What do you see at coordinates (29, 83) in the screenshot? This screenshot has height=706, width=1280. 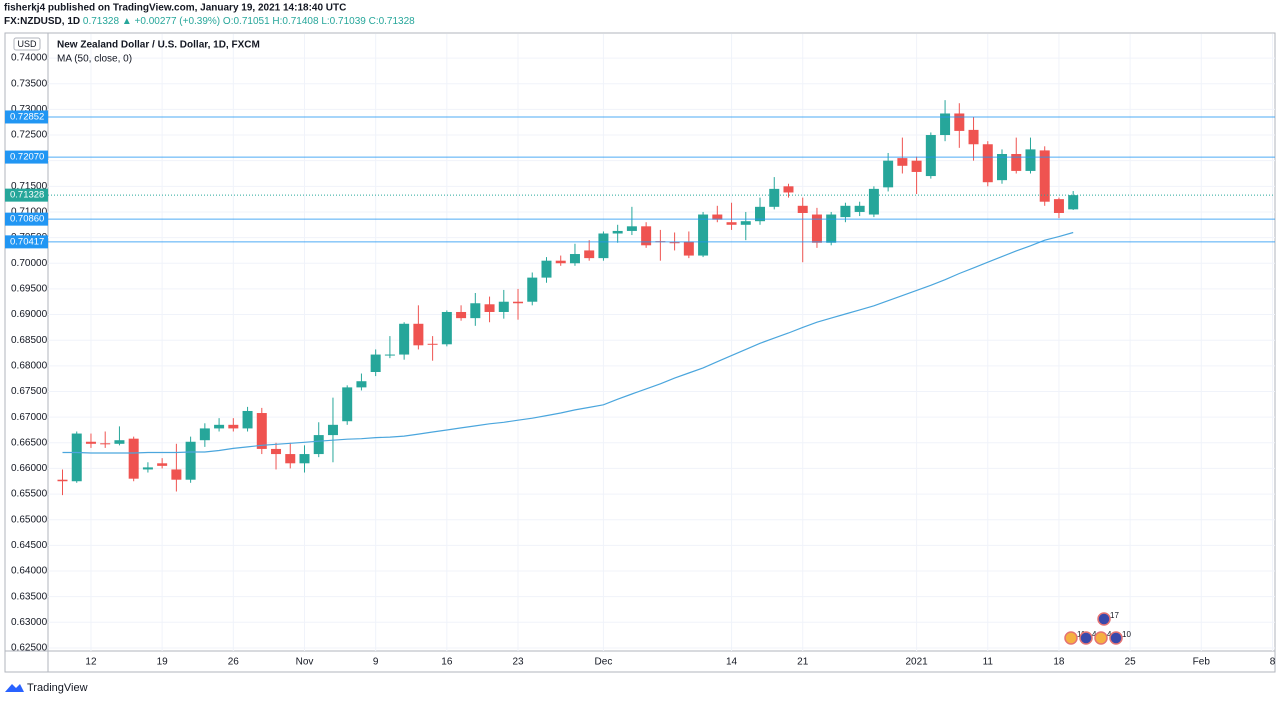 I see `y-tick-label: 0.73500` at bounding box center [29, 83].